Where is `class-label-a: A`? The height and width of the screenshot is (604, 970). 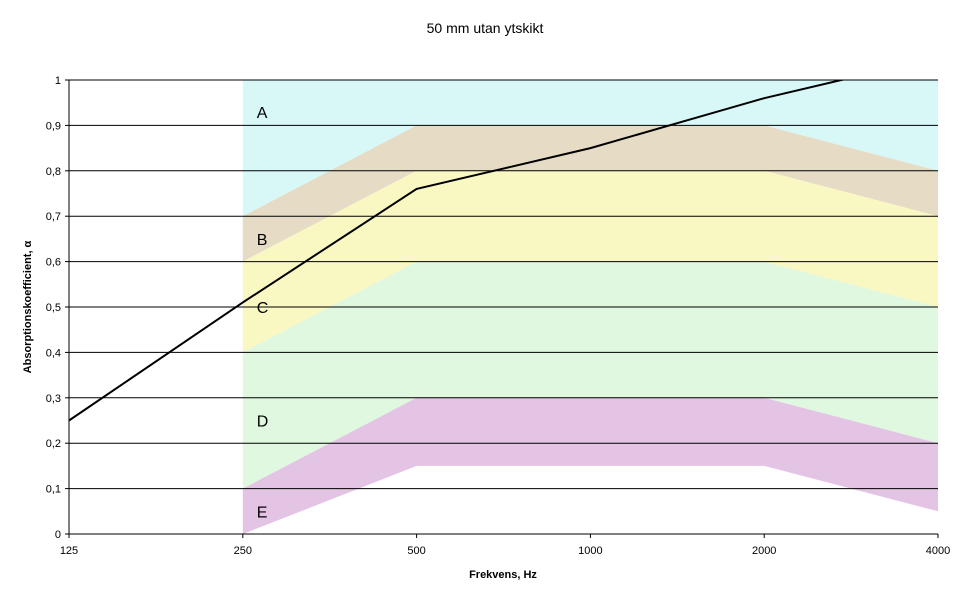
class-label-a: A is located at coordinates (262, 113).